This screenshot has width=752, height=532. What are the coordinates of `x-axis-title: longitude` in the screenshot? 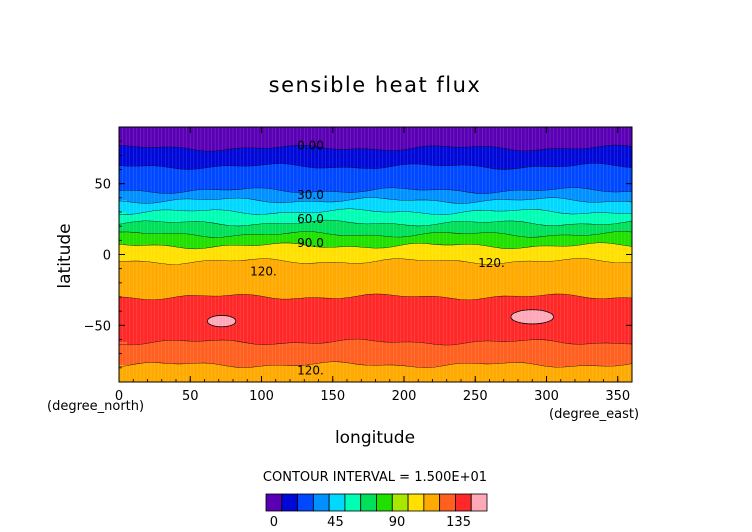 It's located at (375, 438).